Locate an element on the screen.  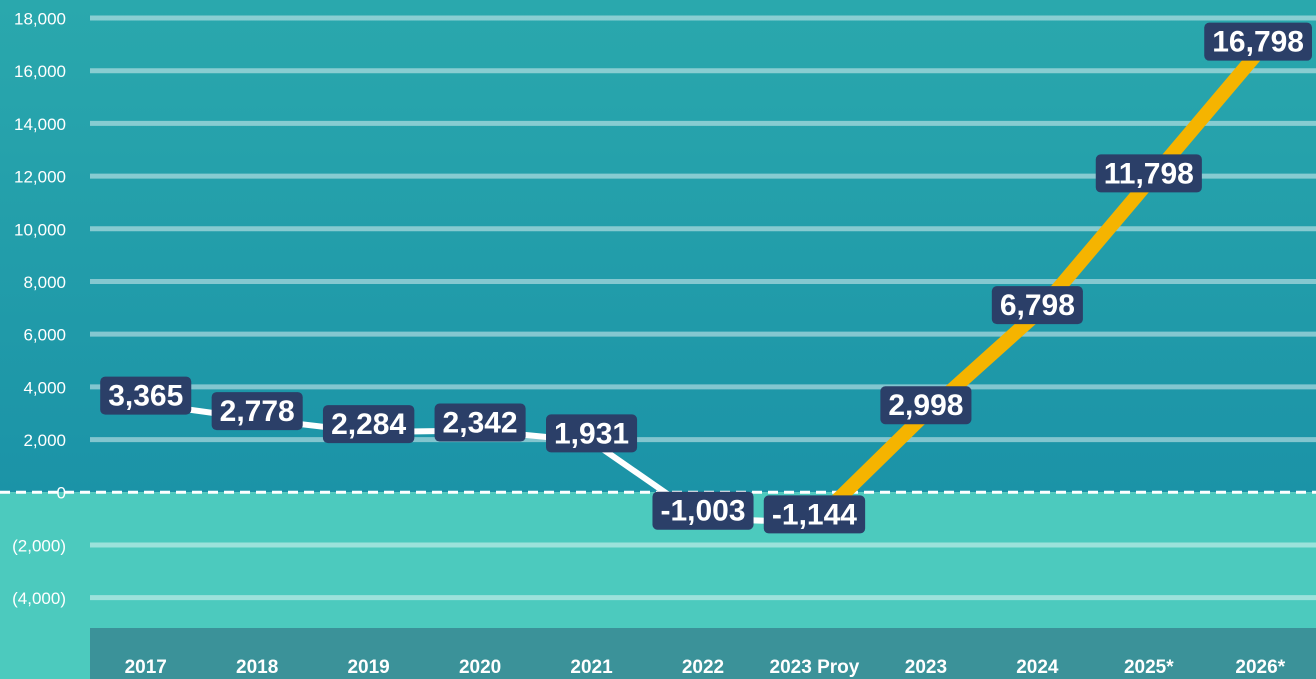
y-tick-label: 4,000 is located at coordinates (44, 387).